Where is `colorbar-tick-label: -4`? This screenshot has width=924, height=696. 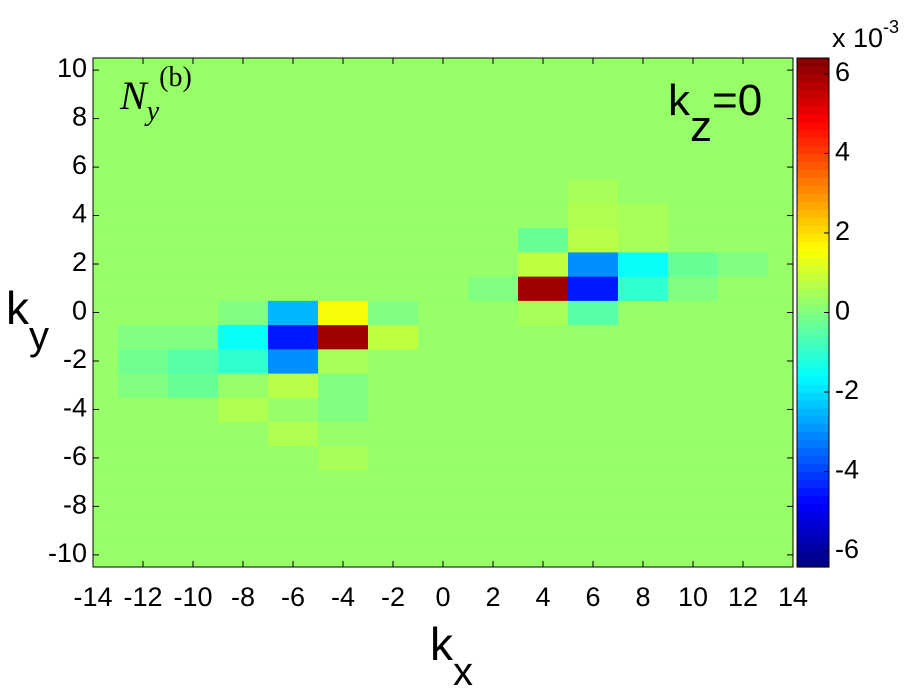
colorbar-tick-label: -4 is located at coordinates (847, 470).